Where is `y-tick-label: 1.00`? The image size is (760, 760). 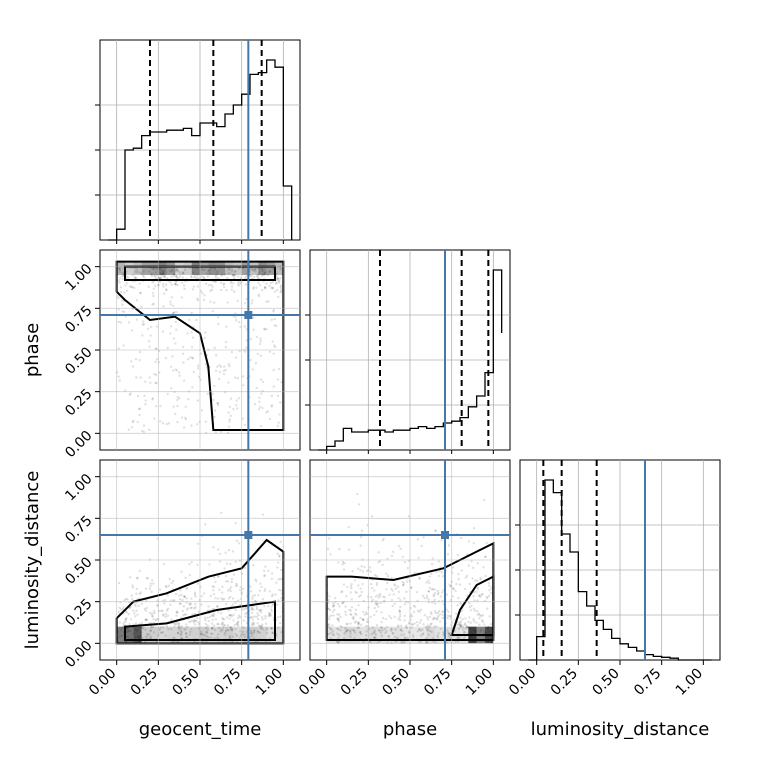
y-tick-label: 1.00 is located at coordinates (78, 487).